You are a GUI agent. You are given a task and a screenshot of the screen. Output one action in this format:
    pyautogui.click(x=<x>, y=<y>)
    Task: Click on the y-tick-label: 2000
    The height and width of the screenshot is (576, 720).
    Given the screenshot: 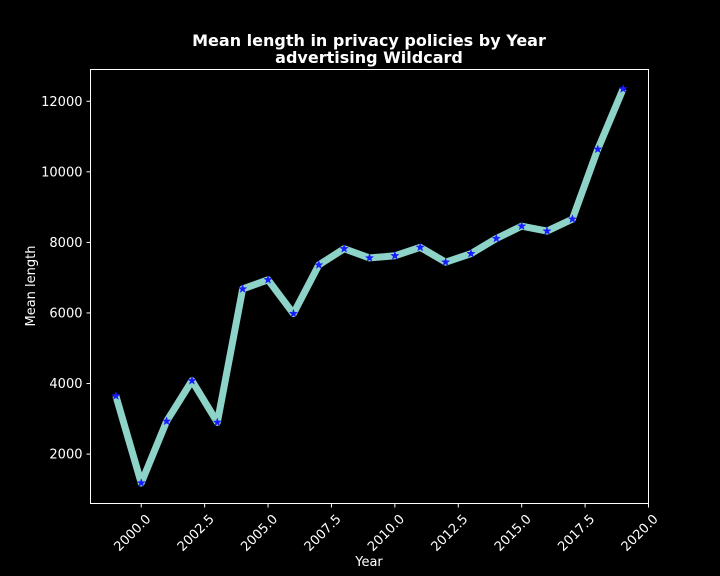 What is the action you would take?
    pyautogui.click(x=65, y=455)
    